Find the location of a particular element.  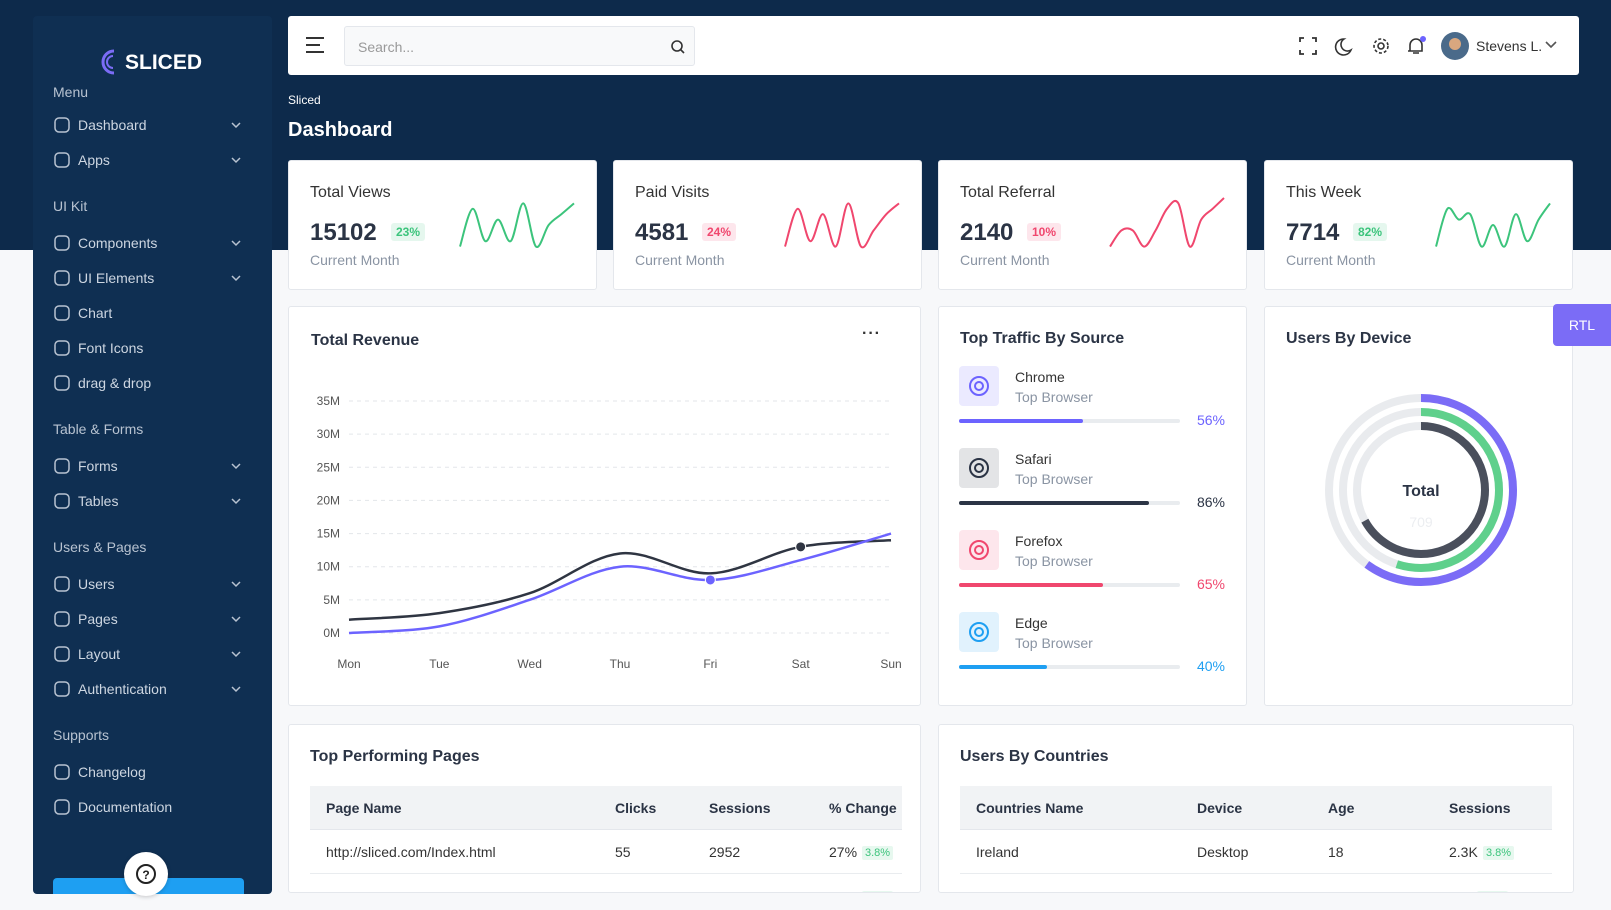

table-cell: 27% is located at coordinates (843, 852).